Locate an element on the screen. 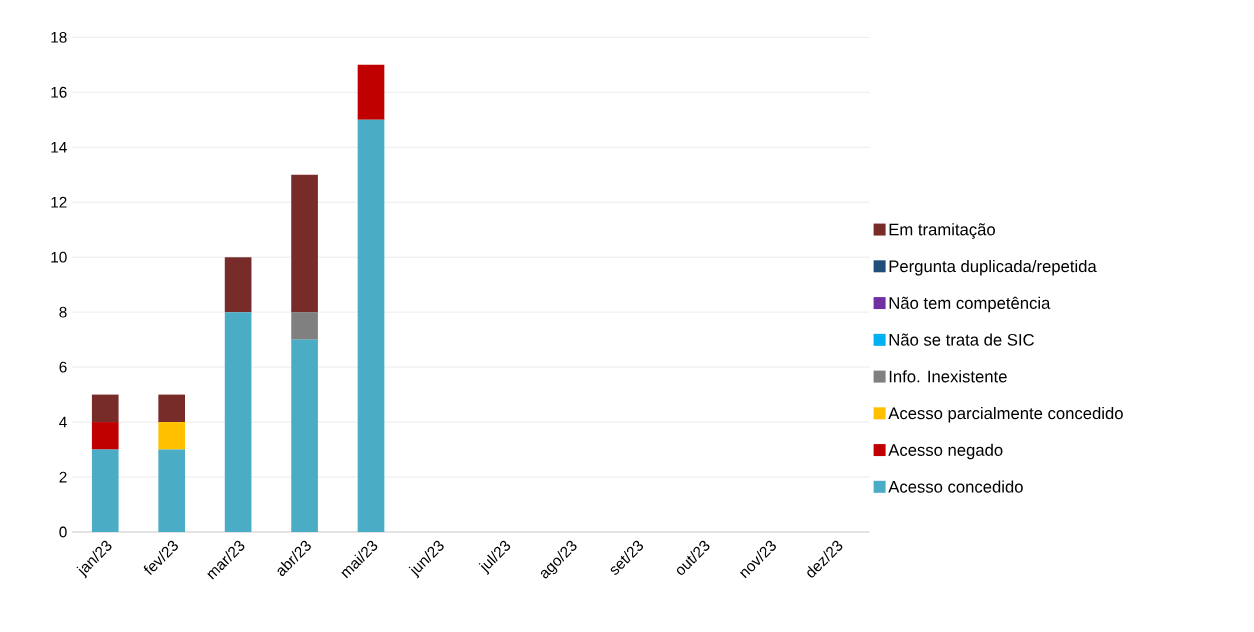 The width and height of the screenshot is (1254, 632). legend-label: Acesso negado is located at coordinates (945, 451).